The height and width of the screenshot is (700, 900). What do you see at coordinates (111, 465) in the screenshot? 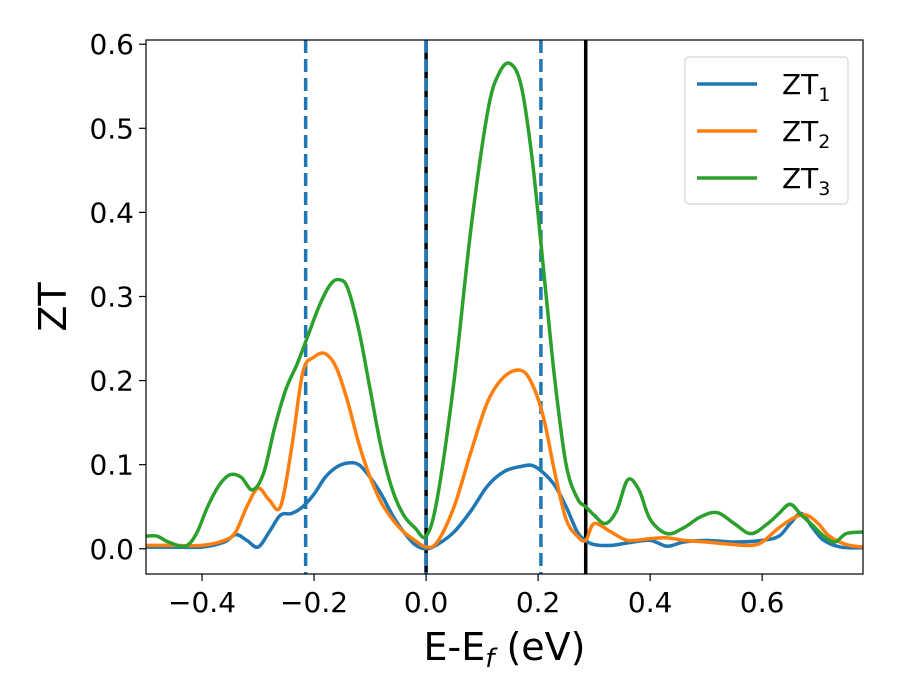
I see `y-tick-label: 0.1` at bounding box center [111, 465].